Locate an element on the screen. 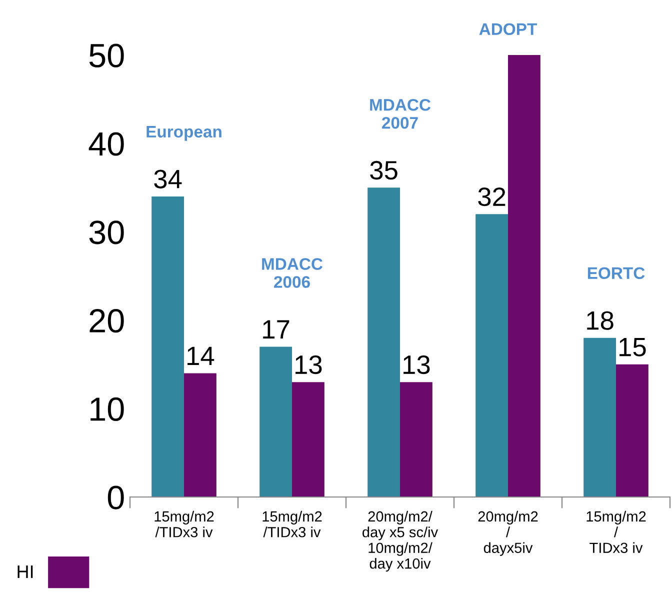 The height and width of the screenshot is (616, 672). y-tick-label: 20 is located at coordinates (107, 321).